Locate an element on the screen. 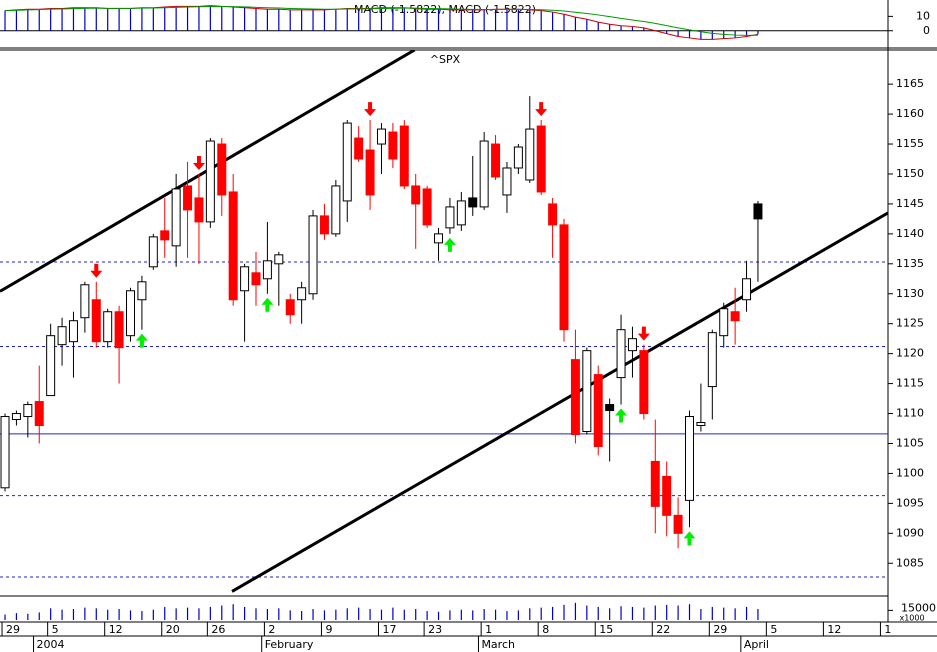 This screenshot has width=937, height=652. y-tick-label: 1085 is located at coordinates (910, 562).